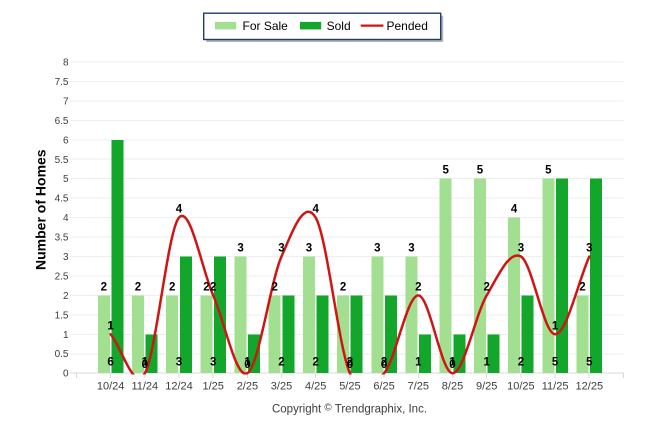  I want to click on svg-text: 4/25, so click(315, 386).